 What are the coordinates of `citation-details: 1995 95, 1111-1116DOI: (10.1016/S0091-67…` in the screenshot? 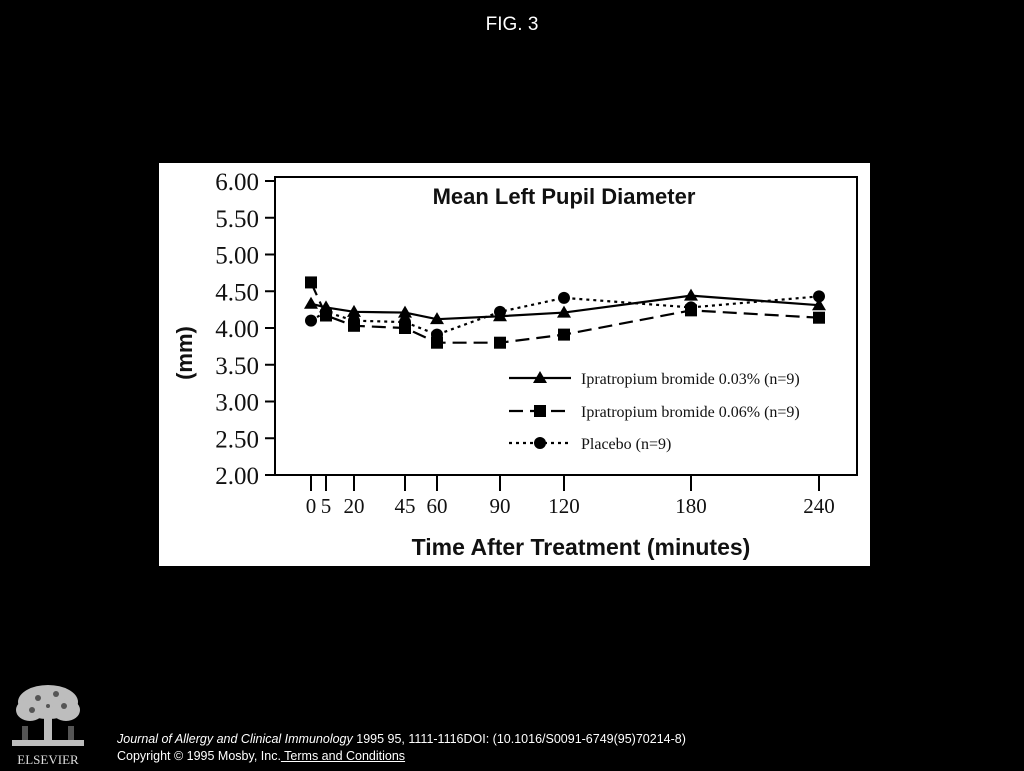 It's located at (519, 739).